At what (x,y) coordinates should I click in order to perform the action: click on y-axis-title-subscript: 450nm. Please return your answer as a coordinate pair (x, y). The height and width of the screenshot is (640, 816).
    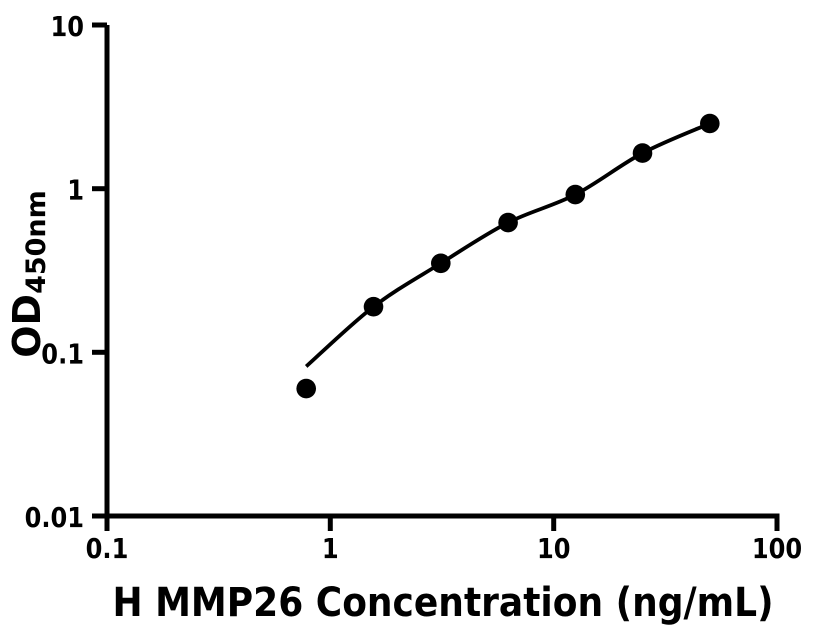
    Looking at the image, I should click on (36, 242).